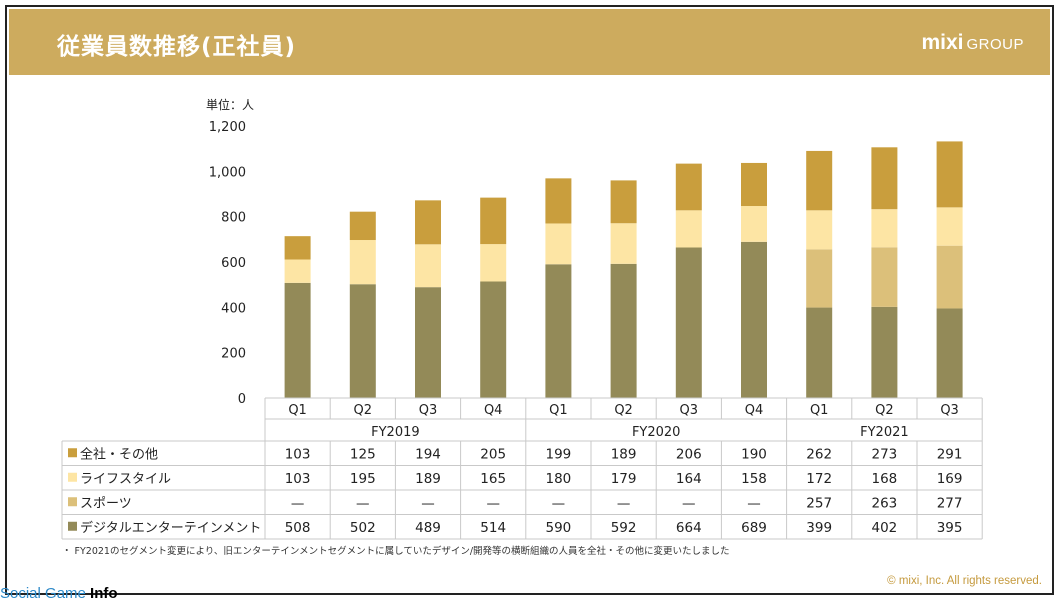  What do you see at coordinates (363, 528) in the screenshot?
I see `data-label: 502` at bounding box center [363, 528].